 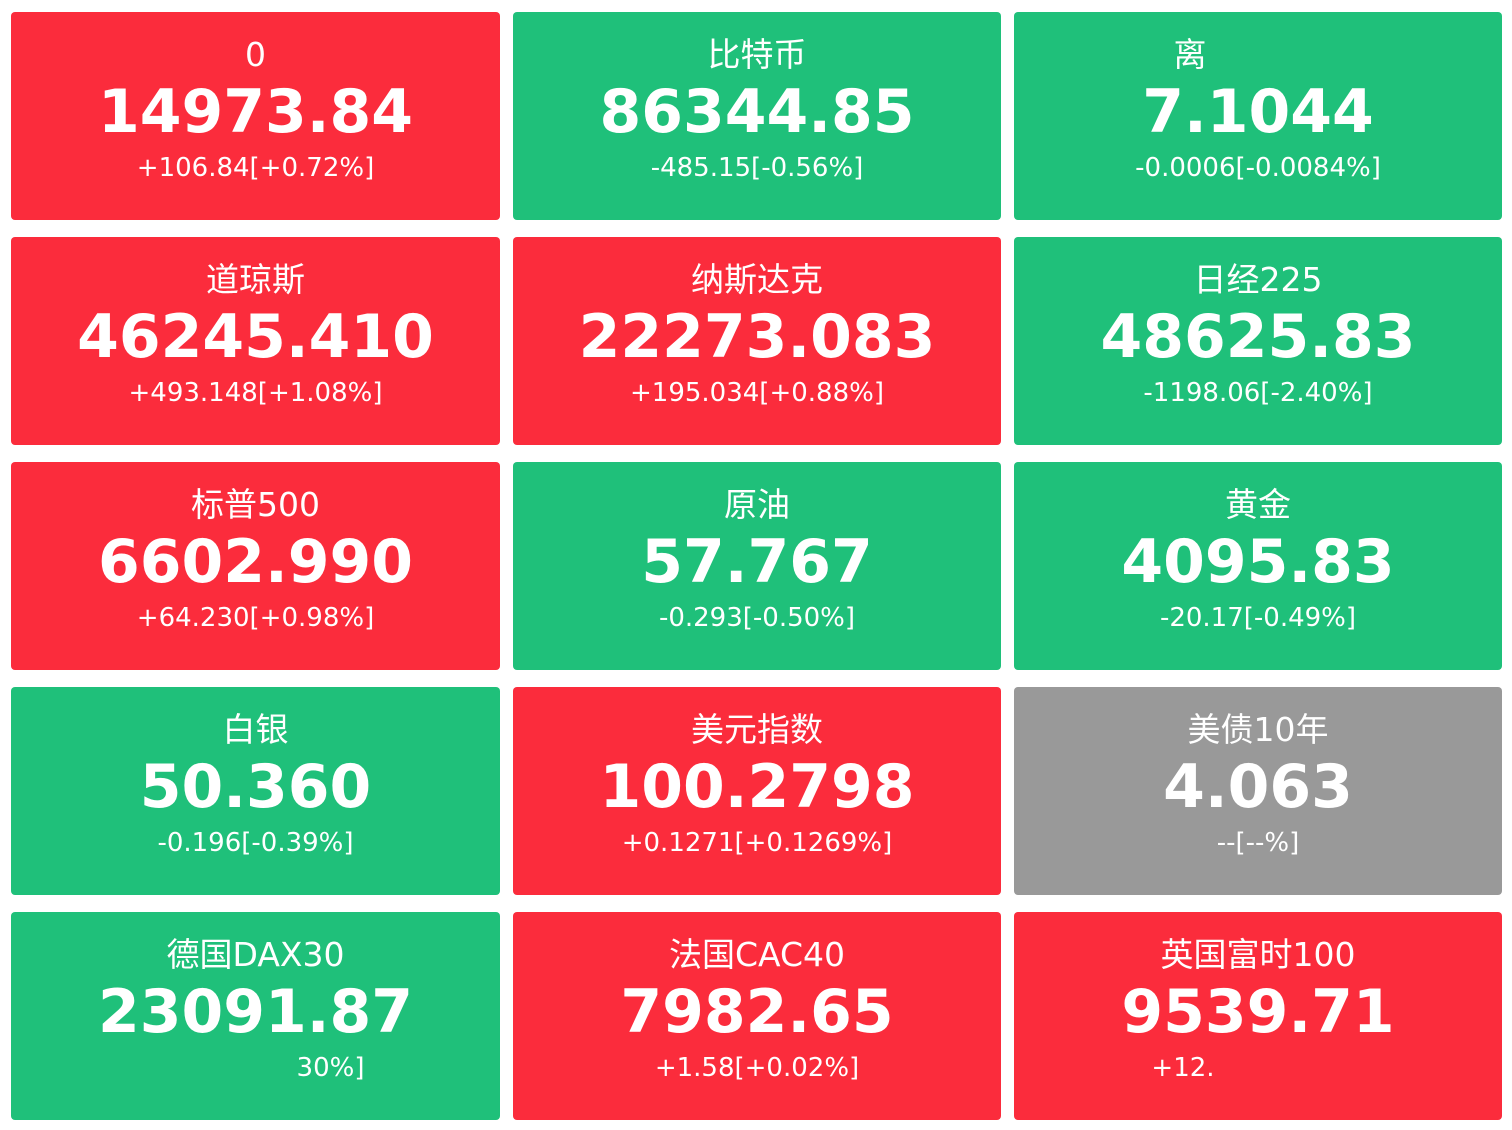 I want to click on ticker-name: 纳斯达克, so click(x=757, y=279).